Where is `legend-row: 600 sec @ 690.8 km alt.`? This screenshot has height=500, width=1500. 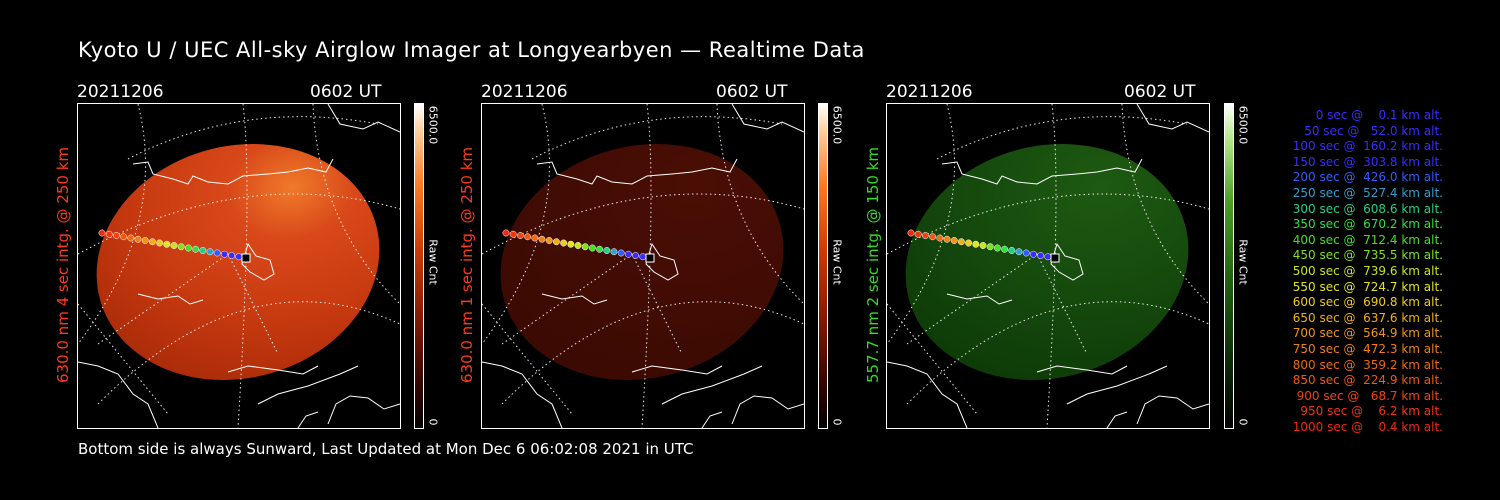
legend-row: 600 sec @ 690.8 km alt. is located at coordinates (1367, 302).